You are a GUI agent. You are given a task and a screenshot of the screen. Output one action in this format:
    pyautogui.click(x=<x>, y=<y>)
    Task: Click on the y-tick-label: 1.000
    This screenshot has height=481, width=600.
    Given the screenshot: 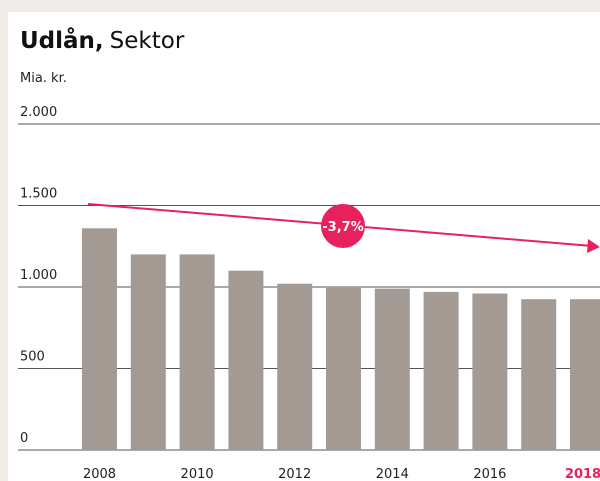 What is the action you would take?
    pyautogui.click(x=38, y=275)
    